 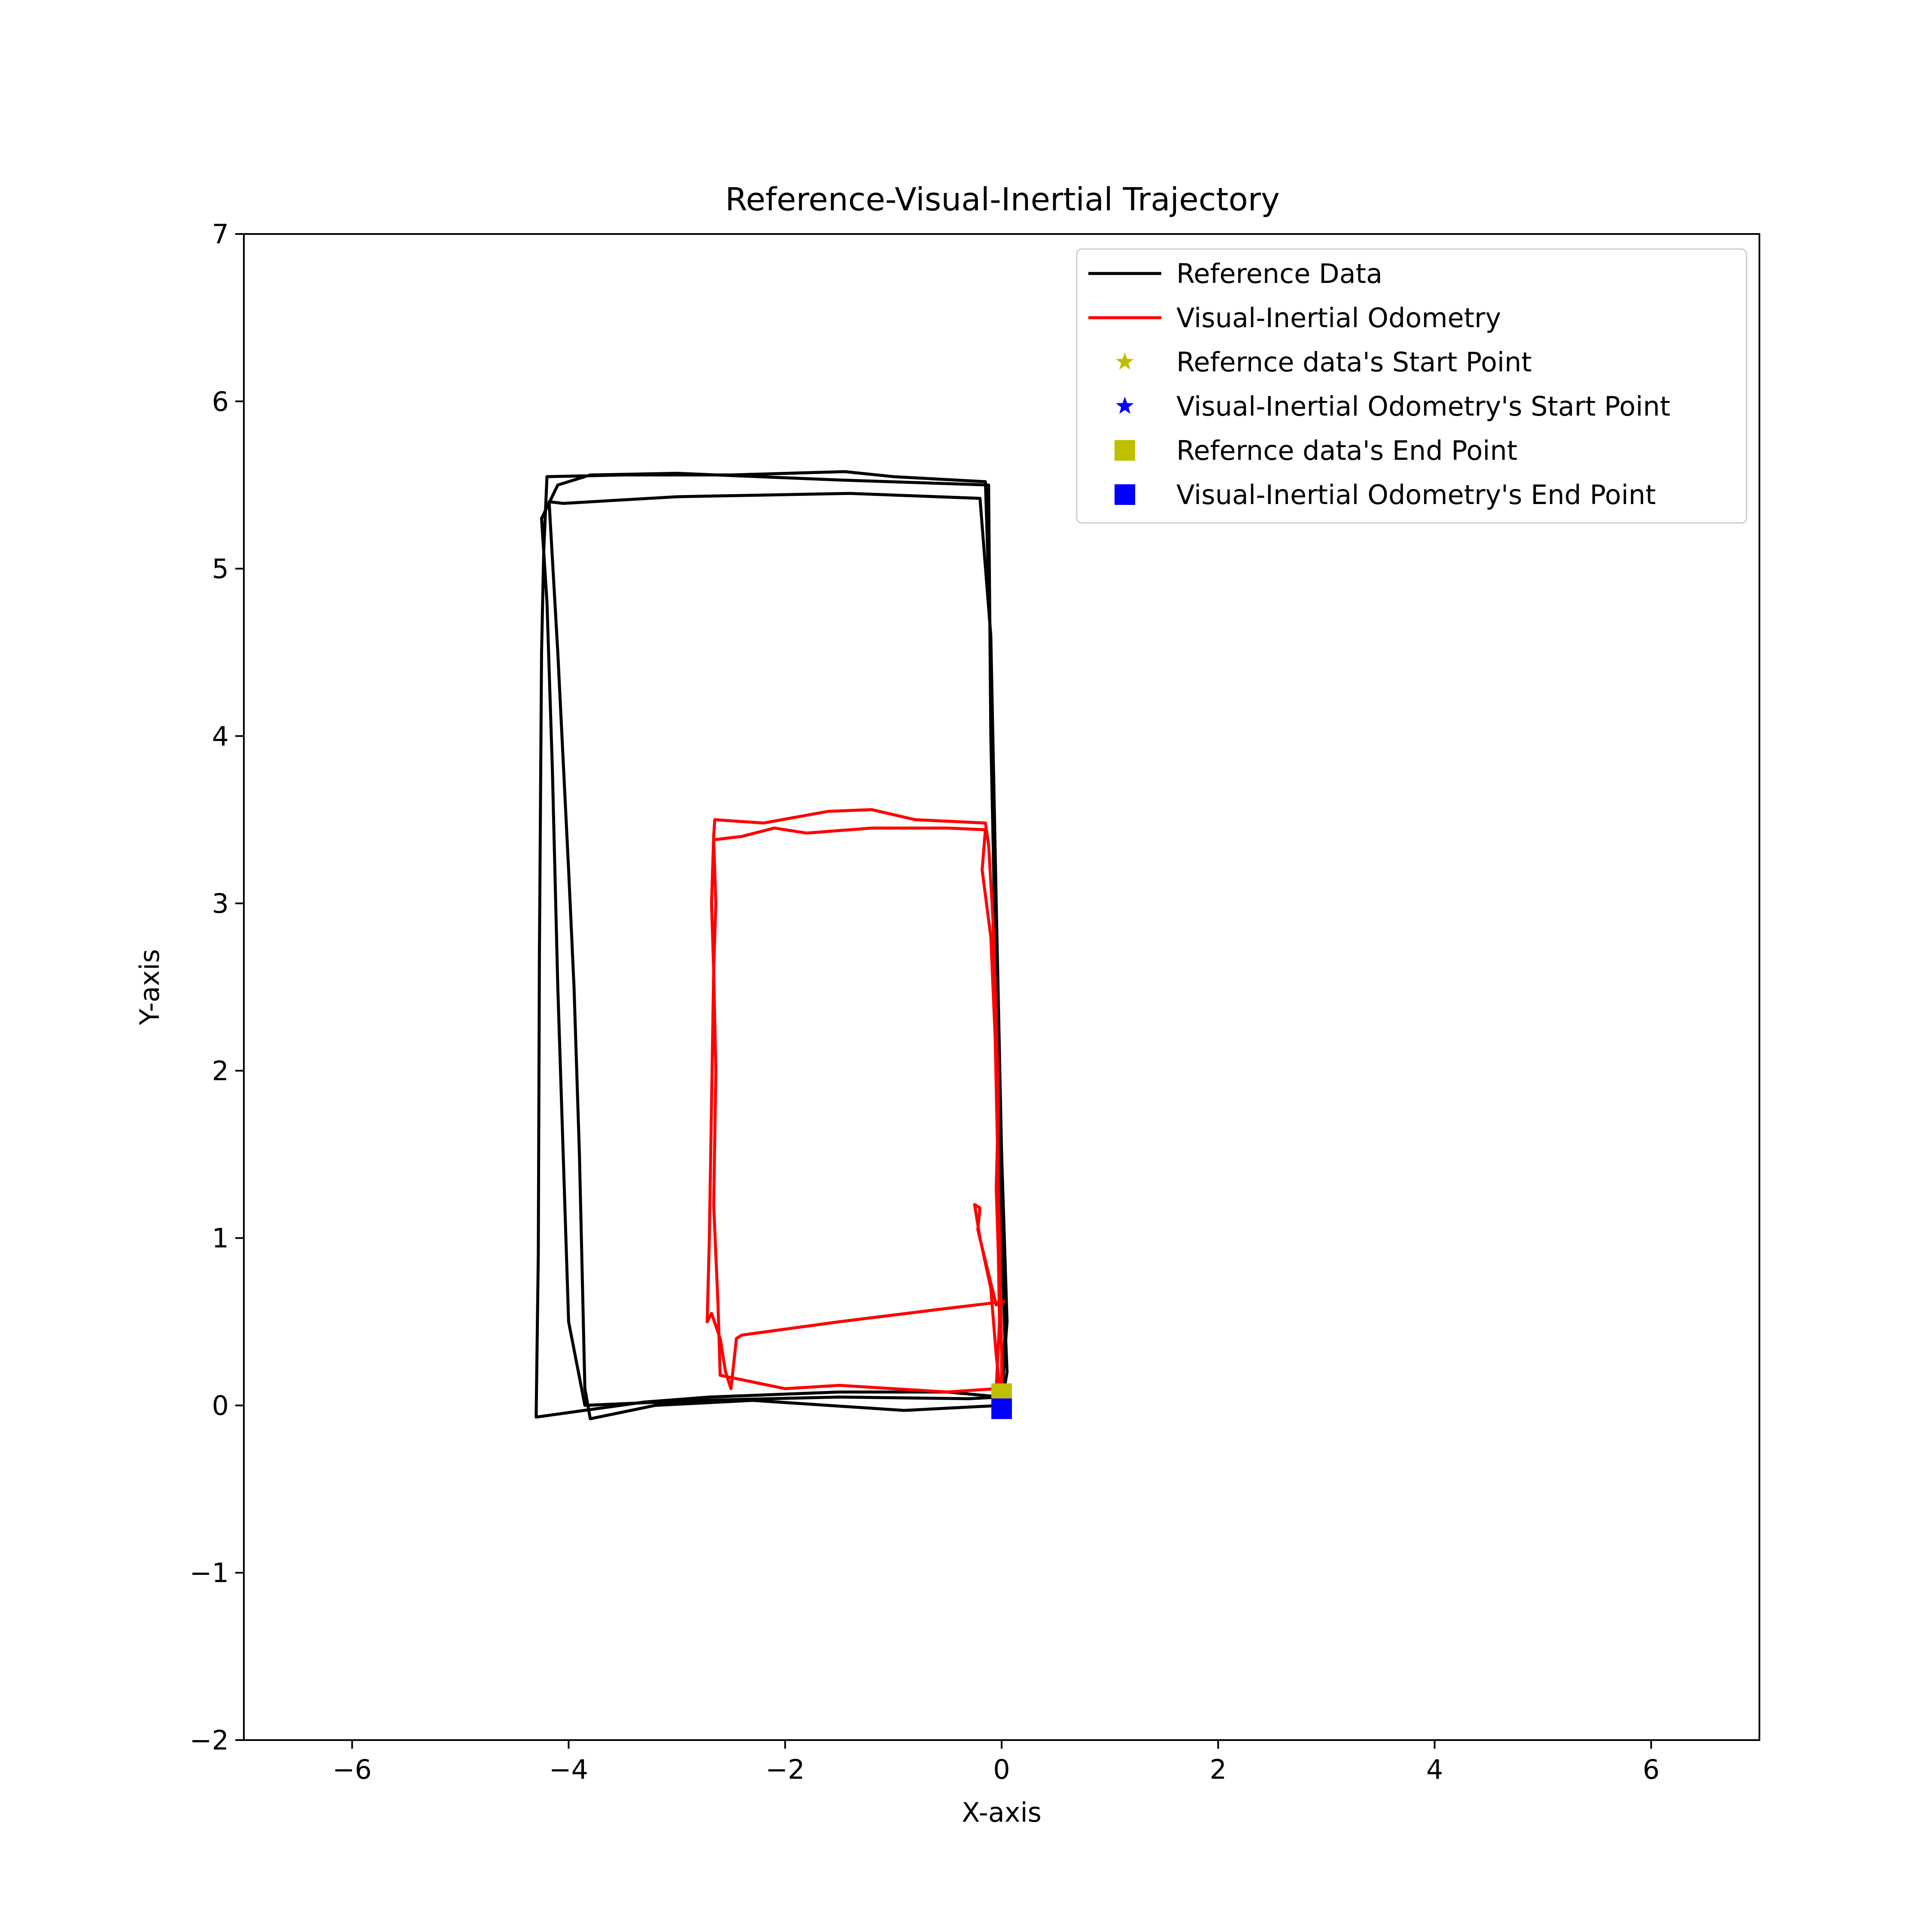 I want to click on x-tick-label: 2, so click(x=1218, y=1770).